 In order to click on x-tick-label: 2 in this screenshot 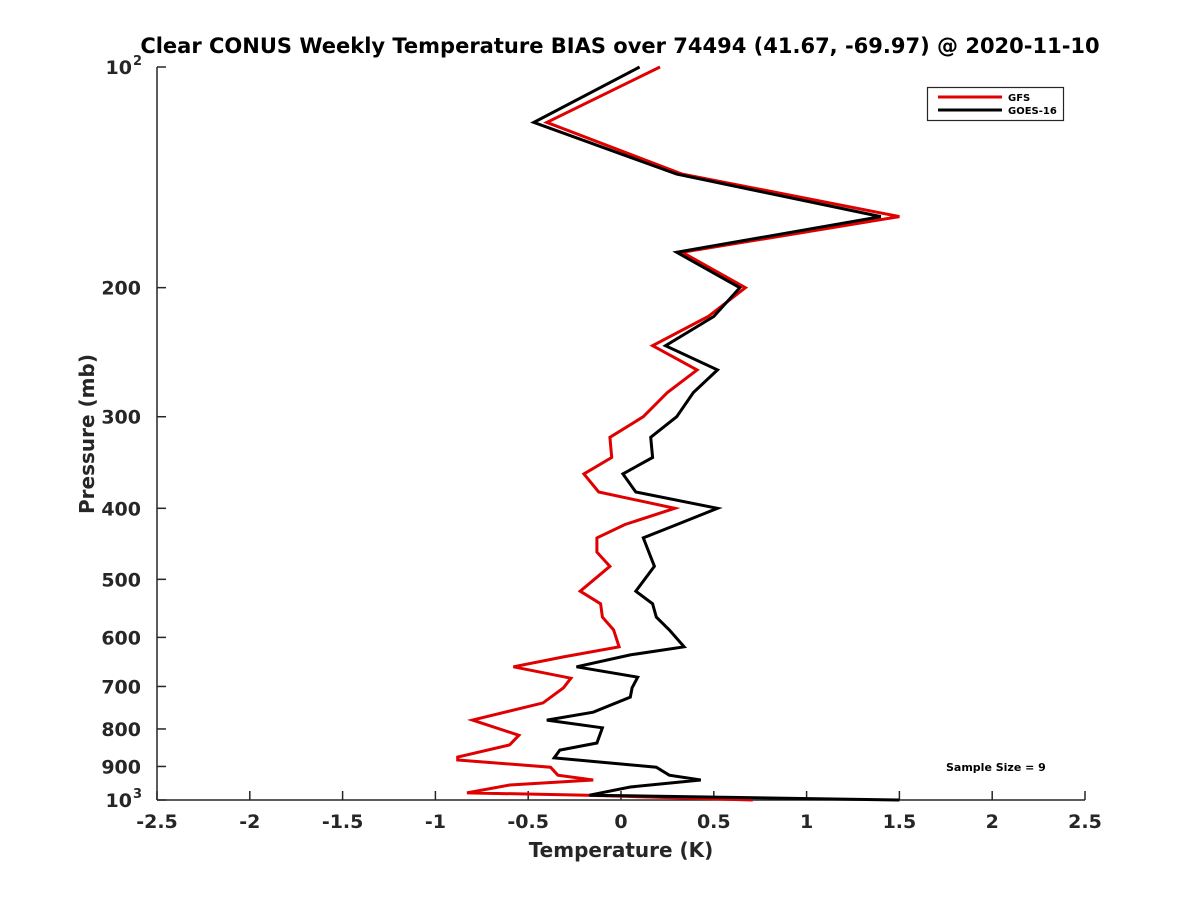, I will do `click(992, 822)`.